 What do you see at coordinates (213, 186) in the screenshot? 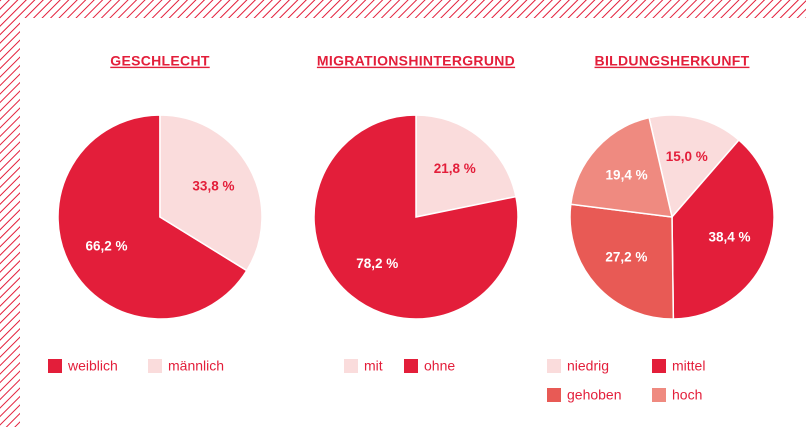
I see `slice-label: 33,8 %` at bounding box center [213, 186].